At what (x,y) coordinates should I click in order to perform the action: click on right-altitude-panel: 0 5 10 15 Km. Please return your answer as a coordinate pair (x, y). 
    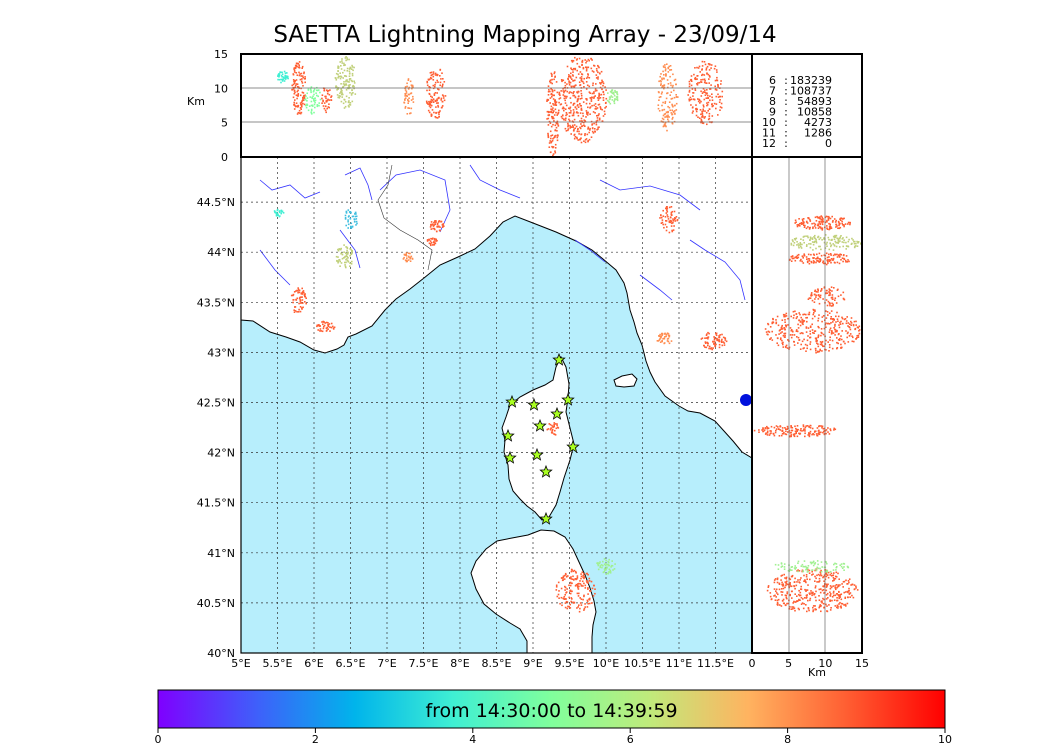
    Looking at the image, I should click on (809, 417).